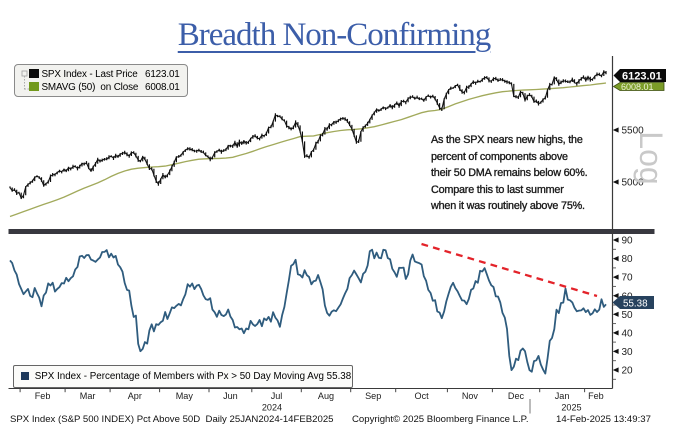 The image size is (684, 448). I want to click on svg-text: 50, so click(628, 315).